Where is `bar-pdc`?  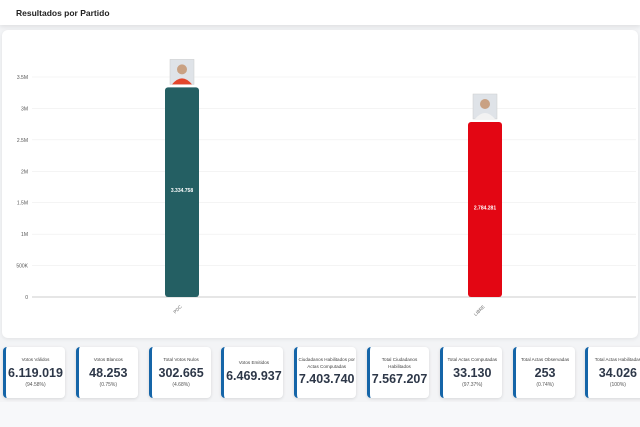
bar-pdc is located at coordinates (182, 192).